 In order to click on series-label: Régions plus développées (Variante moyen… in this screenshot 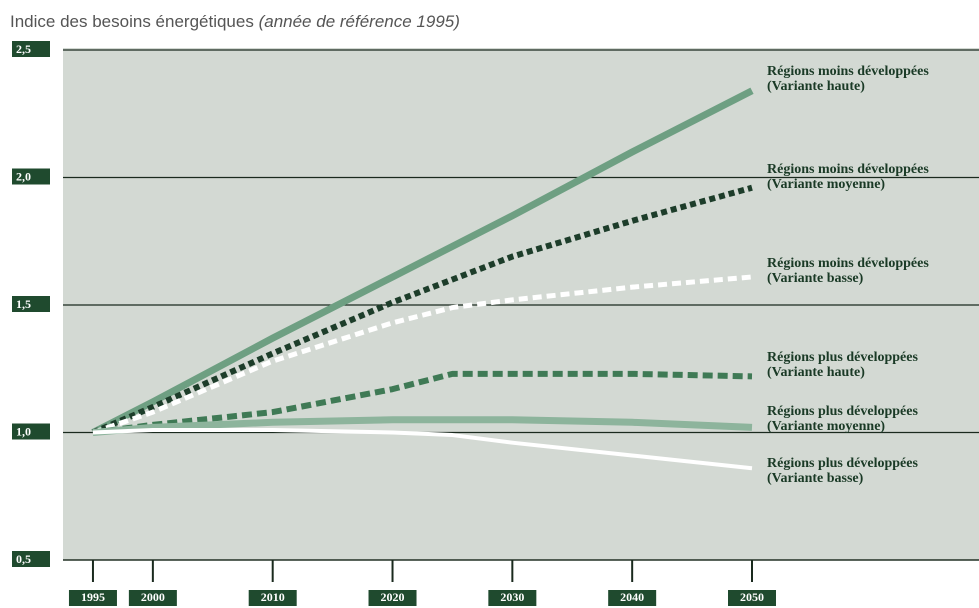, I will do `click(842, 419)`.